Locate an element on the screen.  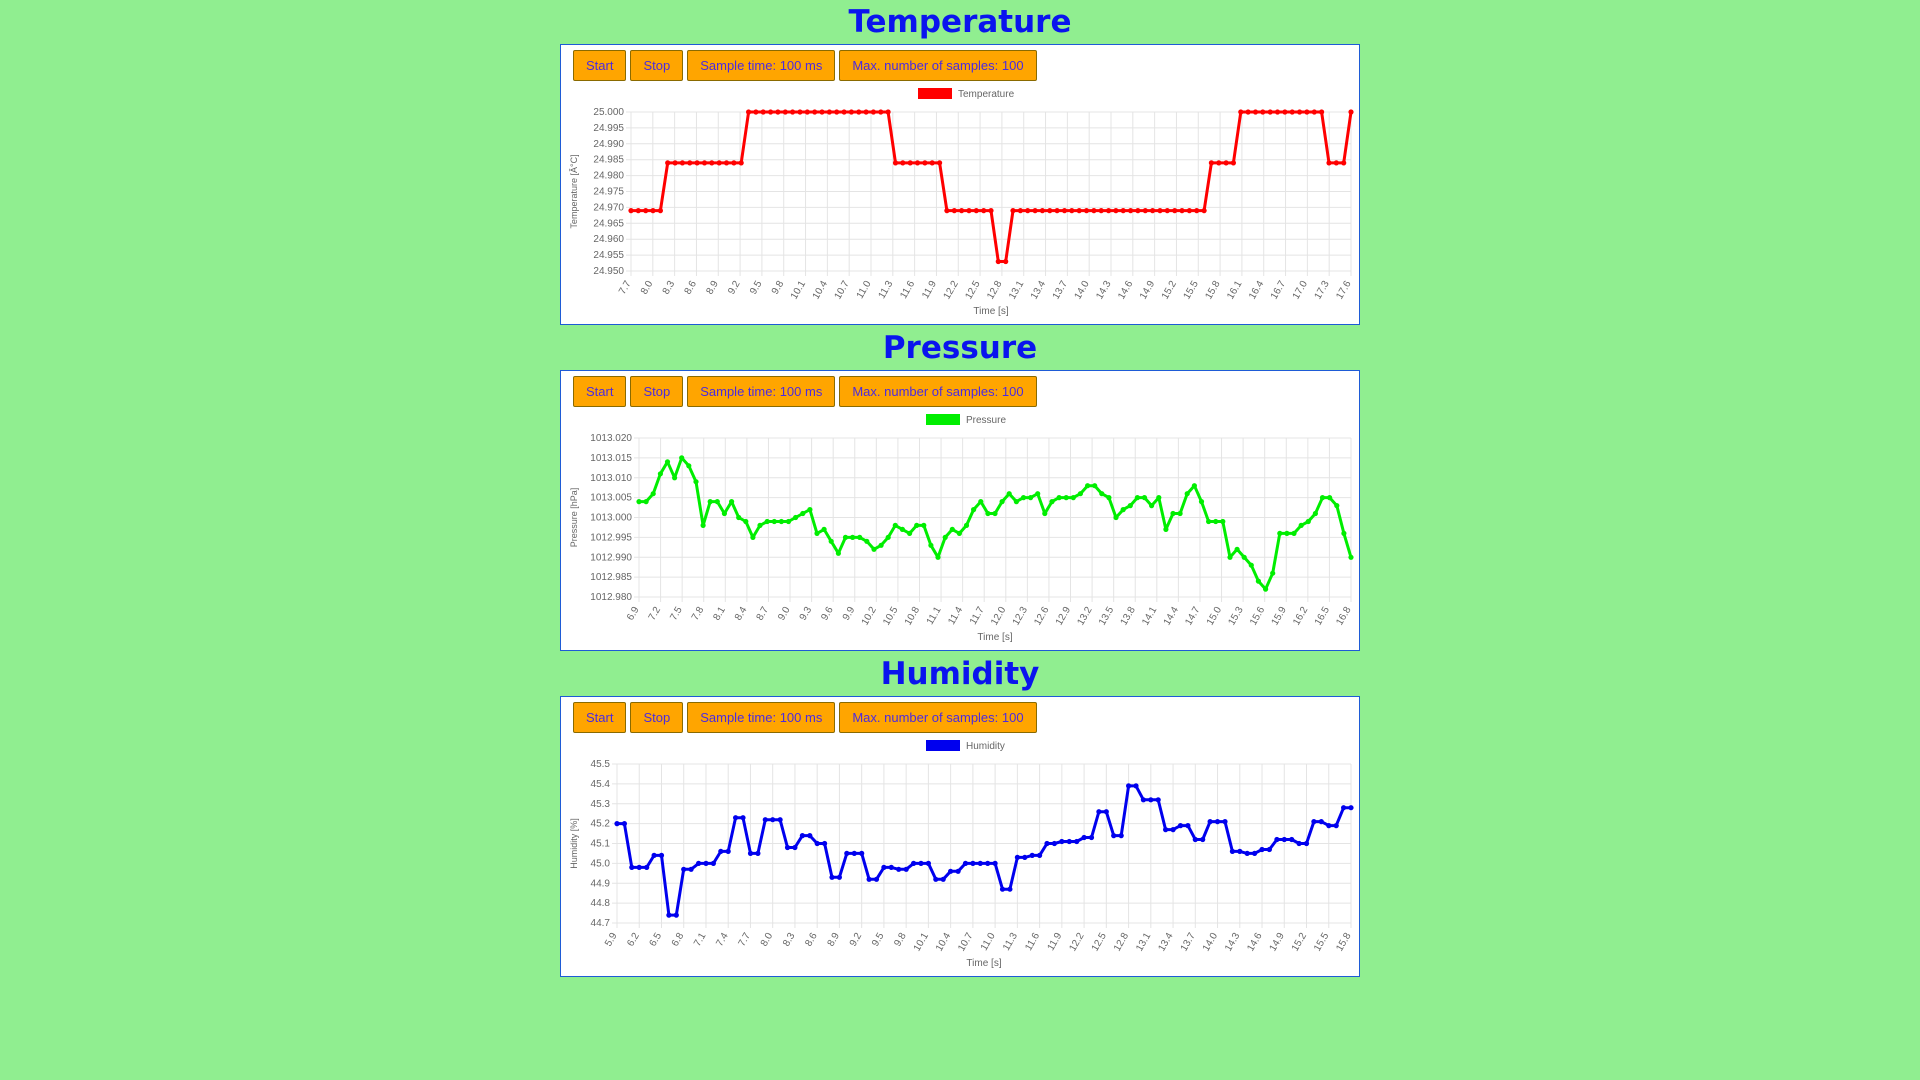
x-tick-label: 13.4 is located at coordinates (1038, 290).